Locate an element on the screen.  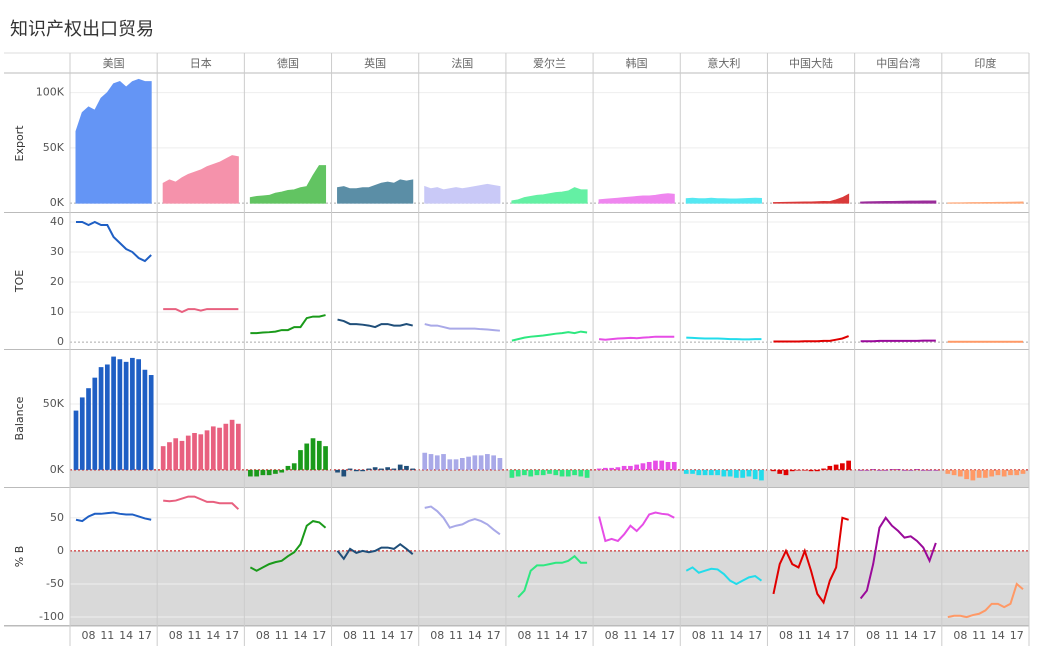
y-axis-label: % B is located at coordinates (19, 557).